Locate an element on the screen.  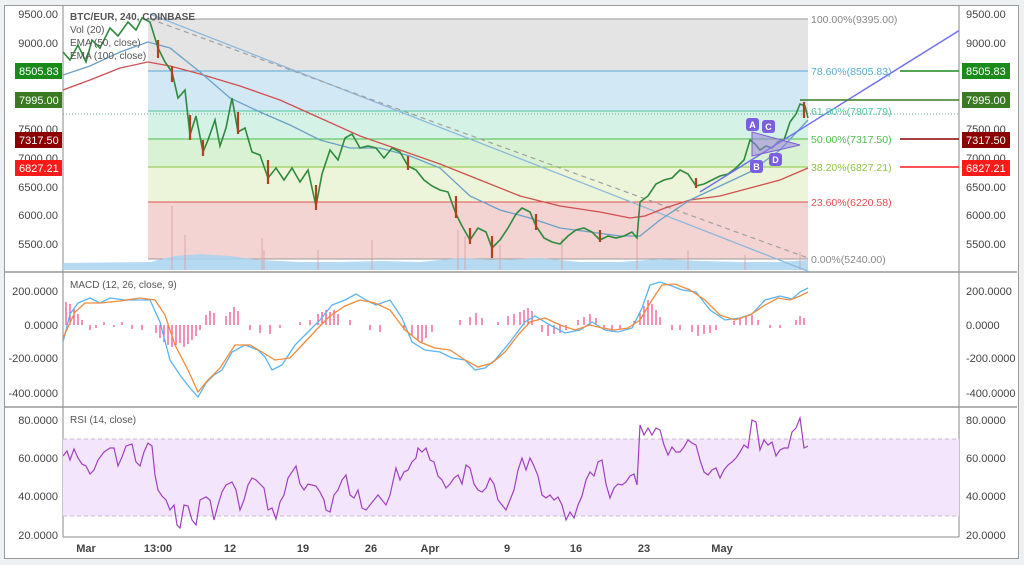
svg-text: 13:00 is located at coordinates (158, 549).